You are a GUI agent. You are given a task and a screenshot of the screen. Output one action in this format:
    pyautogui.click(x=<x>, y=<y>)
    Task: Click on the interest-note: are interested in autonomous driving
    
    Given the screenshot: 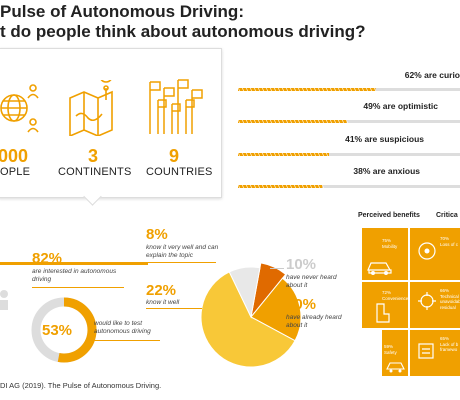 What is the action you would take?
    pyautogui.click(x=74, y=276)
    